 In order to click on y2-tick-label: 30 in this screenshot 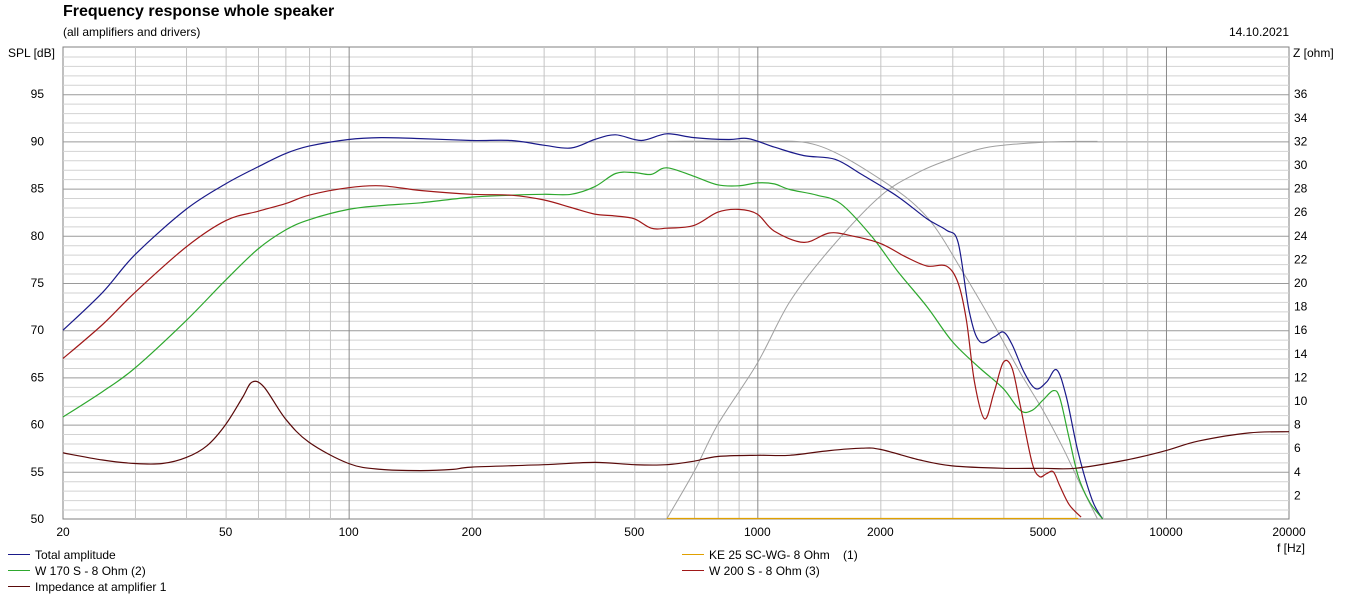, I will do `click(1301, 165)`.